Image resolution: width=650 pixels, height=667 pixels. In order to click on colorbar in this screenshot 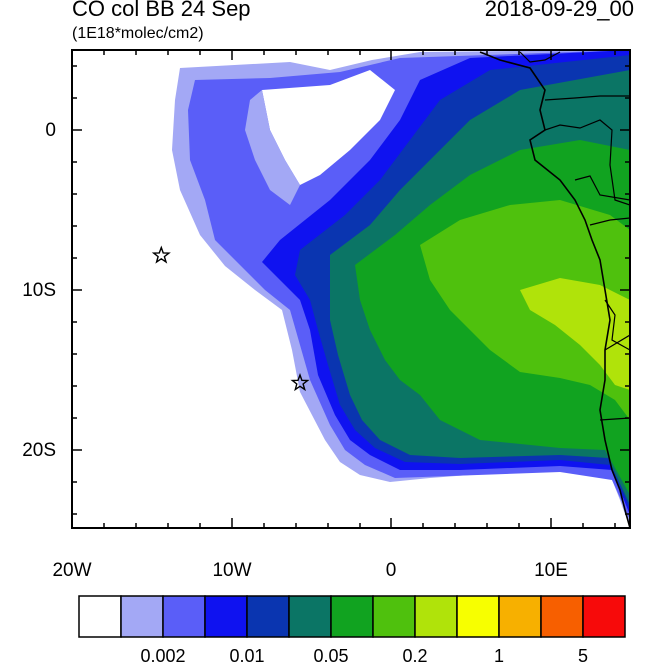, I will do `click(352, 616)`.